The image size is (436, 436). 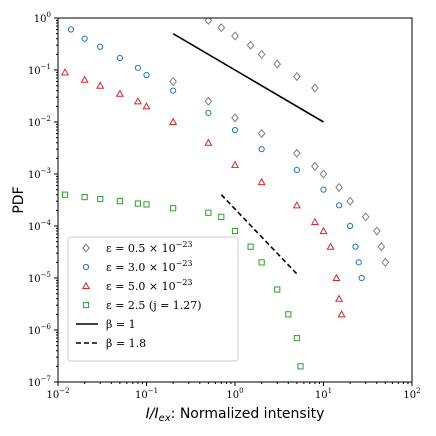 What do you see at coordinates (42, 18) in the screenshot?
I see `y-tick-label: 10⁰` at bounding box center [42, 18].